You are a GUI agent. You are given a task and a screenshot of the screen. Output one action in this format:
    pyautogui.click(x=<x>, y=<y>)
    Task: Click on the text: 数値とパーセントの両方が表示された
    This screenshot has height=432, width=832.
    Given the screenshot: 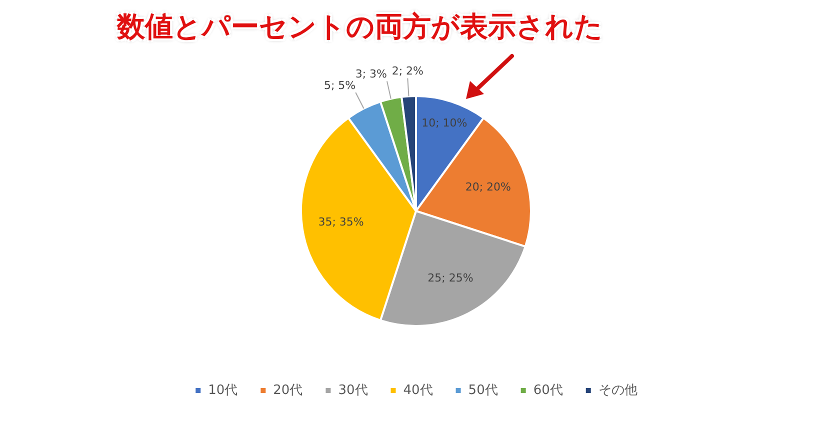 What is the action you would take?
    pyautogui.click(x=360, y=27)
    